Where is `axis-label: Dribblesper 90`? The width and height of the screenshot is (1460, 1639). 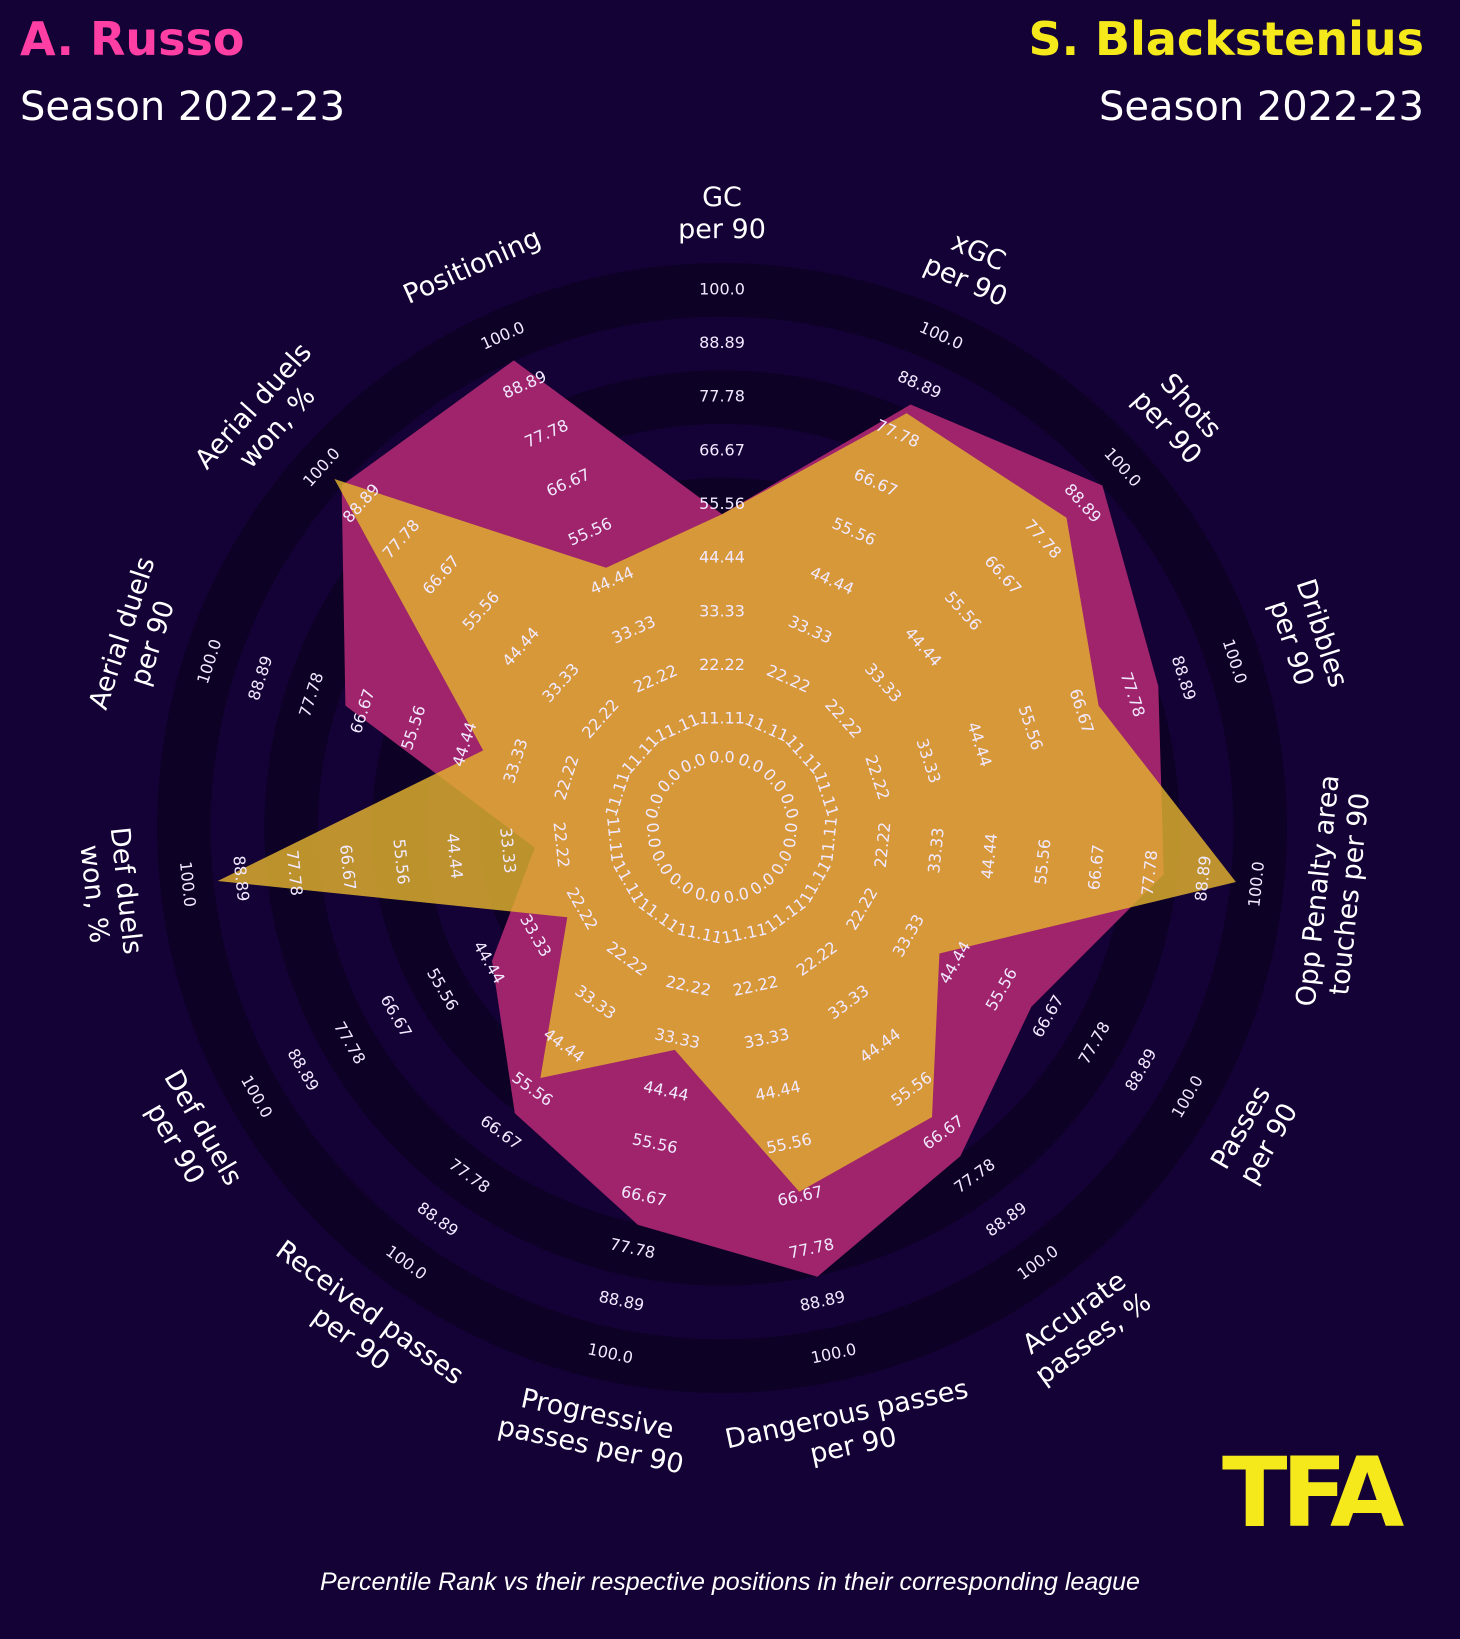
axis-label: Dribblesper 90 is located at coordinates (1306, 638).